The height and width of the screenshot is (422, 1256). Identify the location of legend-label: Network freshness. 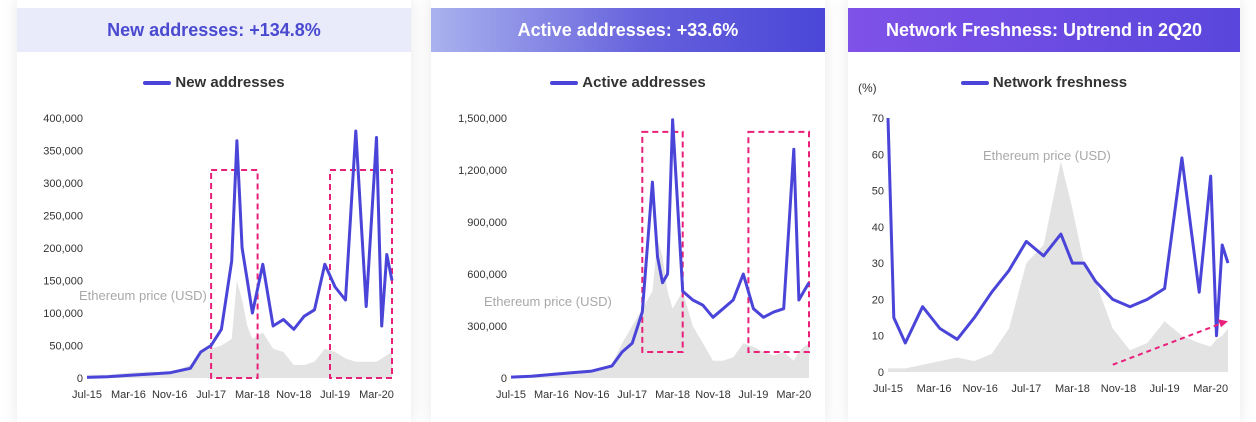
(1060, 82).